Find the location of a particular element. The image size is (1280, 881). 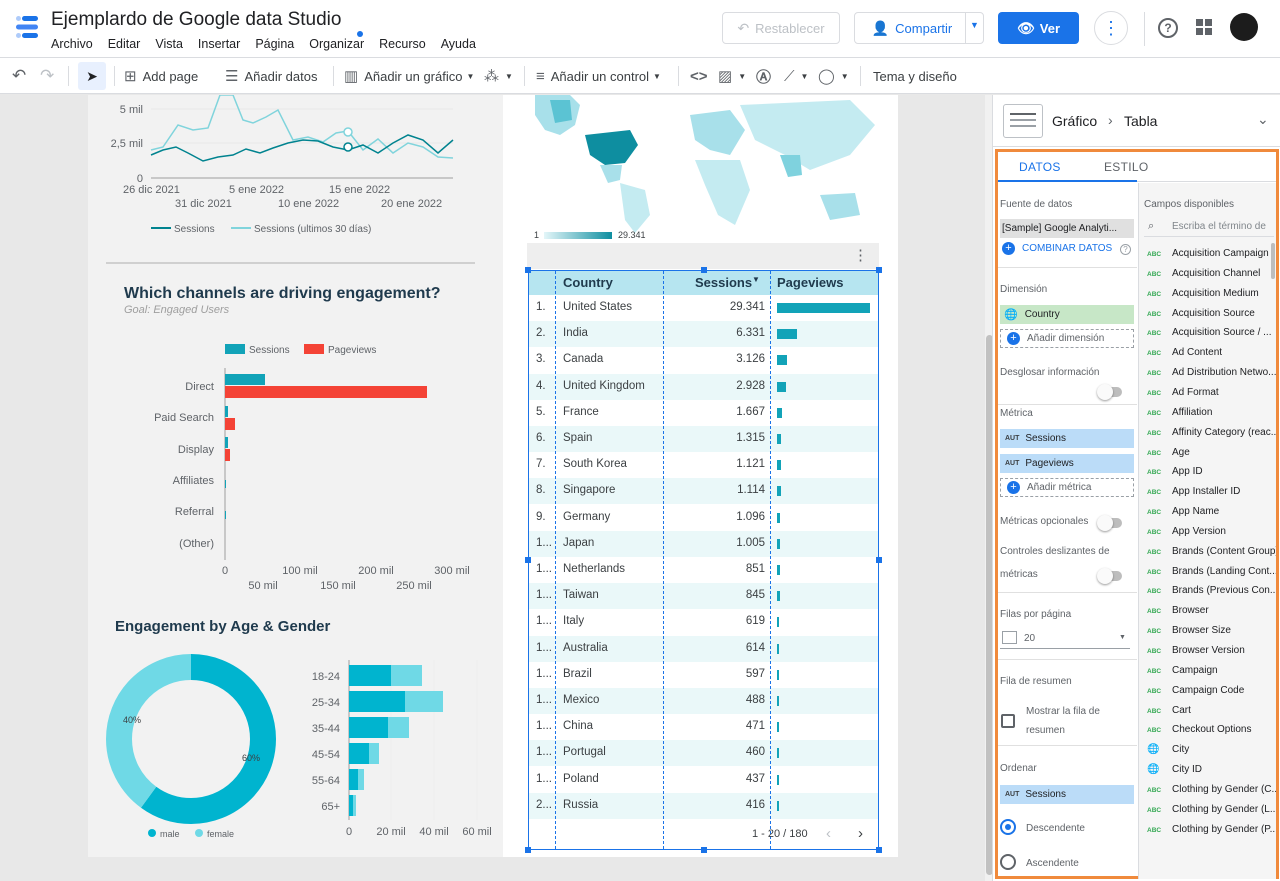

avatar is located at coordinates (1244, 27).